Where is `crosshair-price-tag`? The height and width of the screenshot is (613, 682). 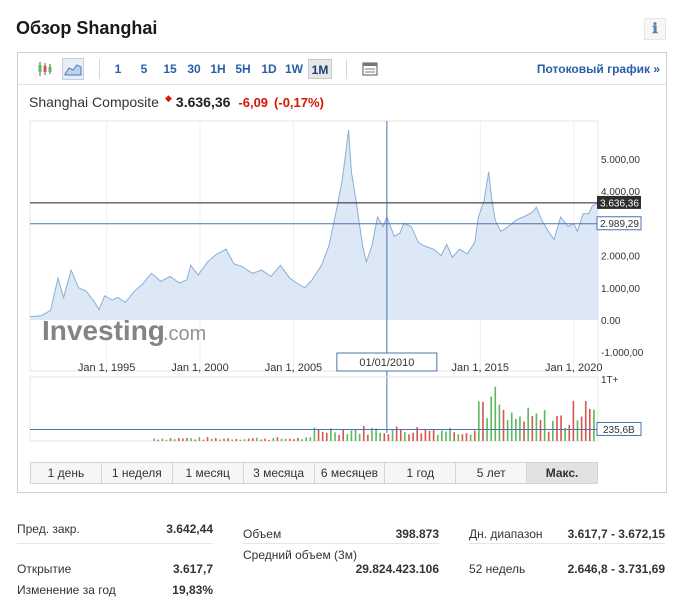 crosshair-price-tag is located at coordinates (619, 223).